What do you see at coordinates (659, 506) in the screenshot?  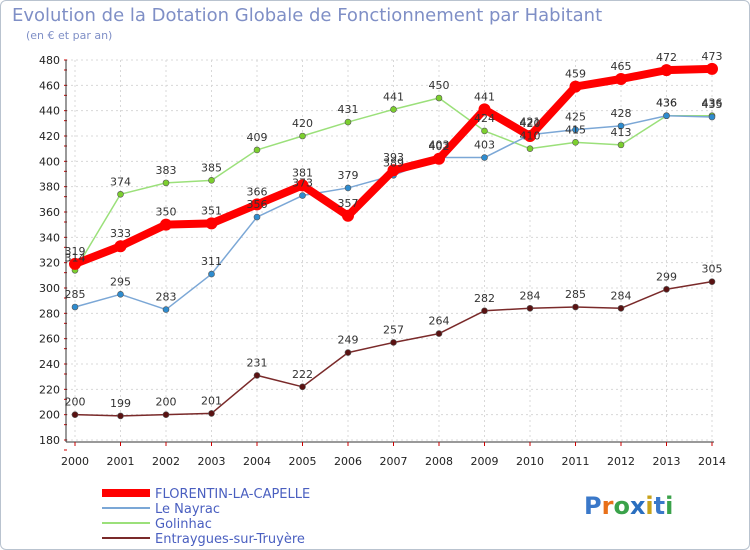 I see `logo-letter: t` at bounding box center [659, 506].